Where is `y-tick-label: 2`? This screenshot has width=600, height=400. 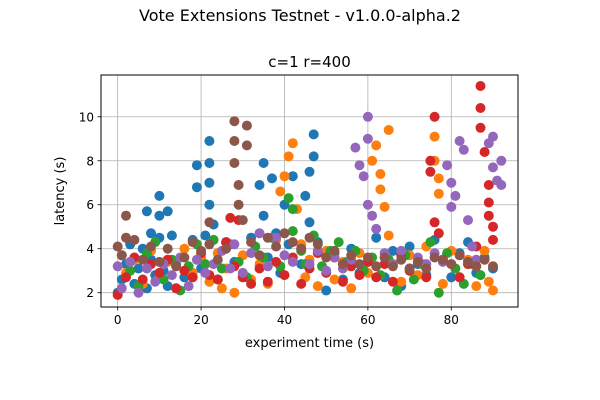
y-tick-label: 2 is located at coordinates (90, 293).